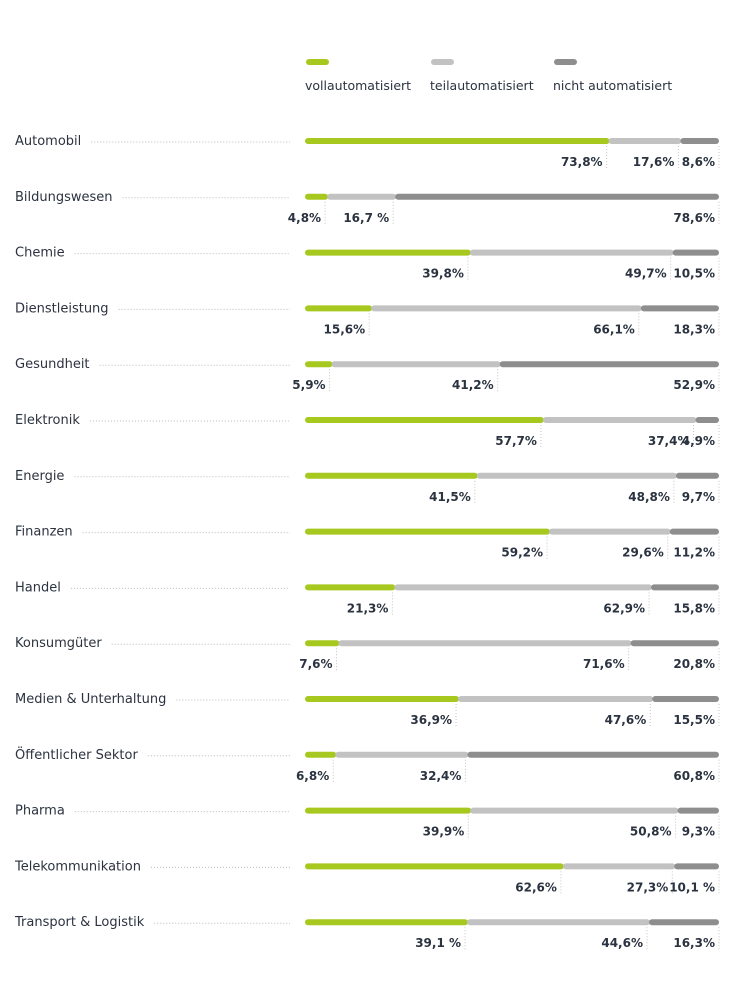 The height and width of the screenshot is (988, 735). What do you see at coordinates (669, 441) in the screenshot?
I see `value-label: 37,4%` at bounding box center [669, 441].